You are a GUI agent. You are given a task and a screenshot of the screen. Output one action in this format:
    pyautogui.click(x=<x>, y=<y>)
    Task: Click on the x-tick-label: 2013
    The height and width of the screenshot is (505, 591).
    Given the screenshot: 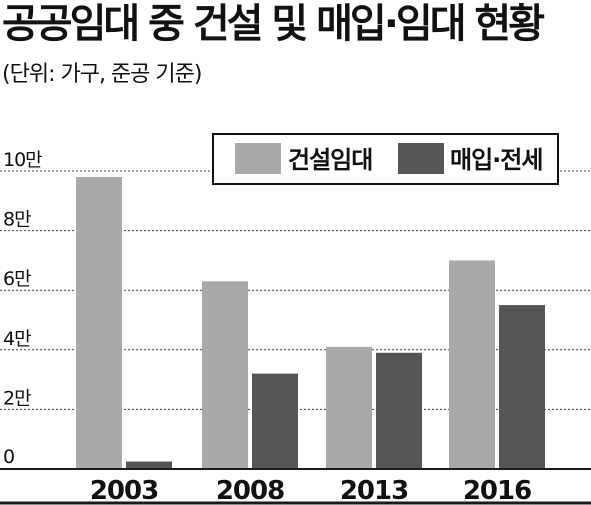 What is the action you would take?
    pyautogui.click(x=374, y=490)
    